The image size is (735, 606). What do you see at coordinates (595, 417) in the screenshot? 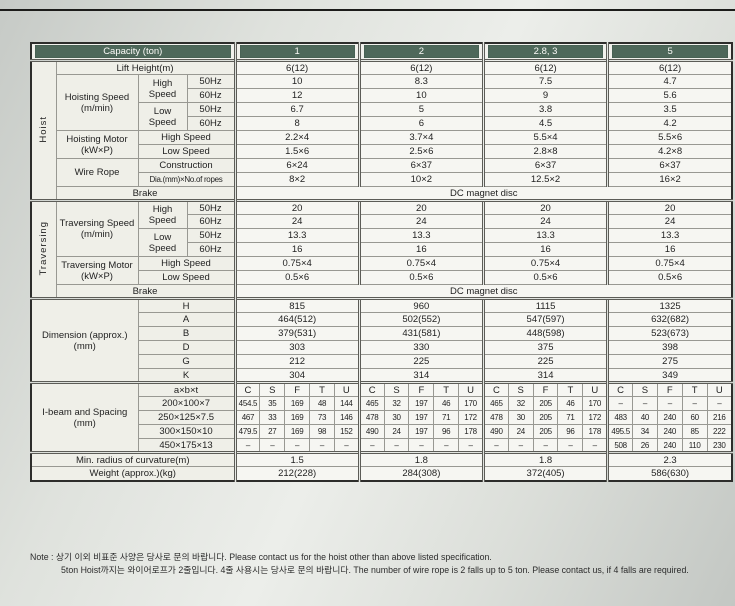
I see `ibeam-value: 172` at bounding box center [595, 417].